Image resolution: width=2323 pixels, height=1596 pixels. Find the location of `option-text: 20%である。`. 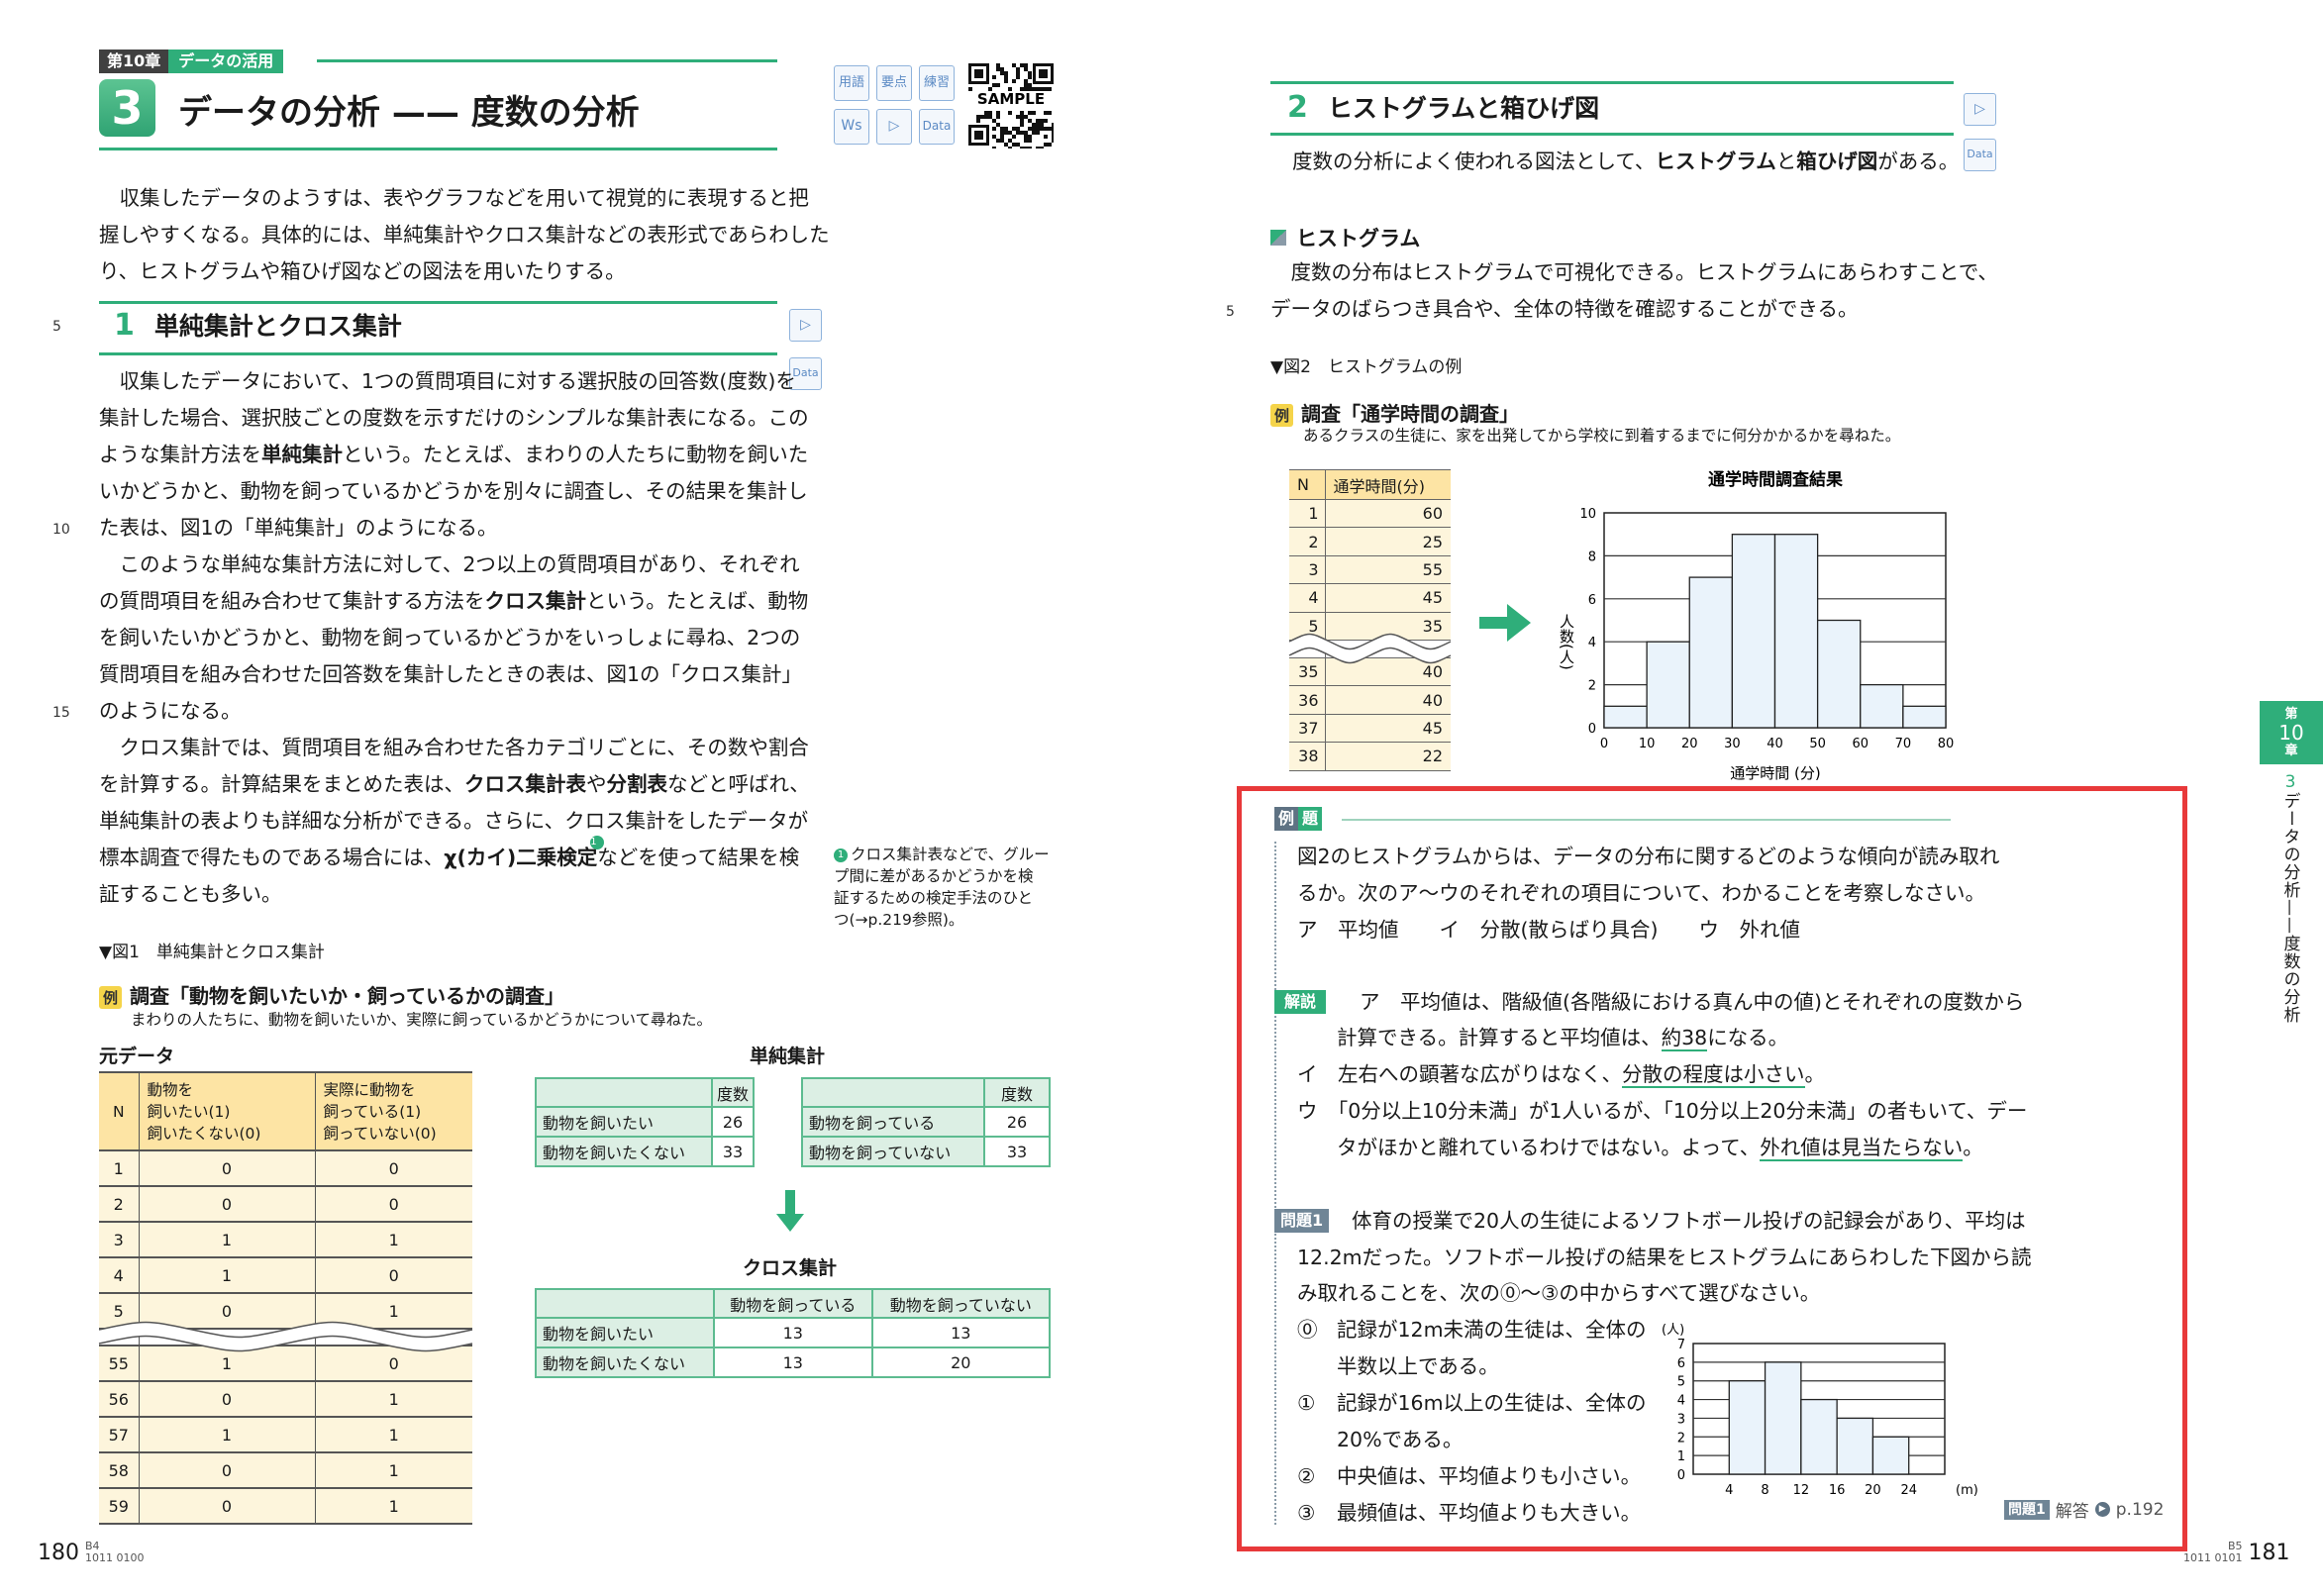

option-text: 20%である。 is located at coordinates (1400, 1440).